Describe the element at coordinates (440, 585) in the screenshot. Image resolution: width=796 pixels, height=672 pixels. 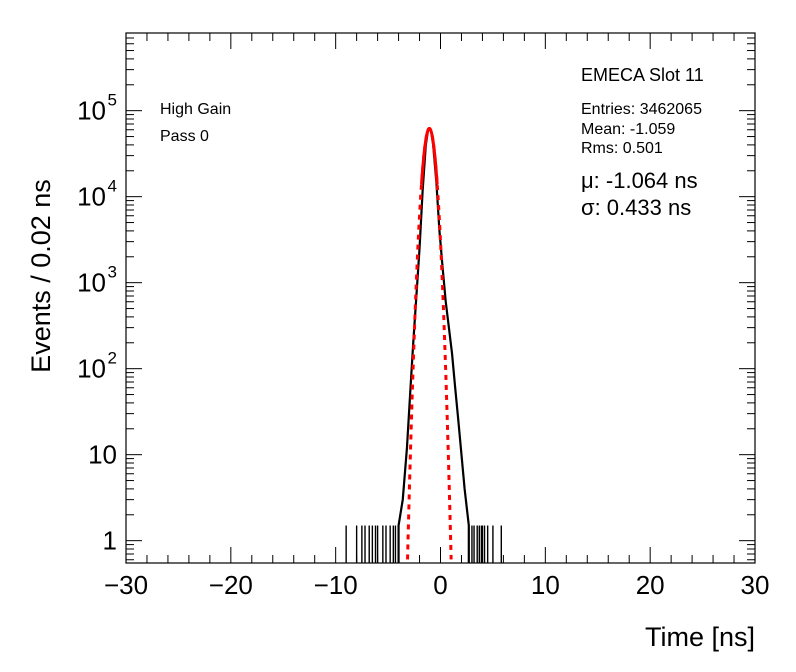
I see `x-tick-label: 0` at that location.